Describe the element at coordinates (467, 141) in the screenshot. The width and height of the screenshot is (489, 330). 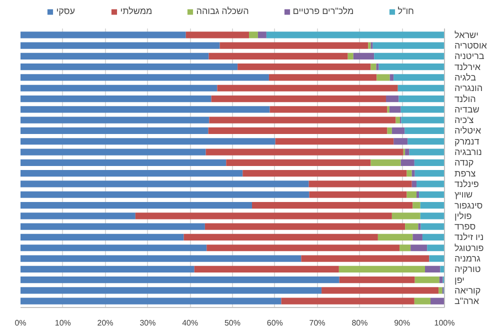
I see `y-tick-label: דנמרק` at that location.